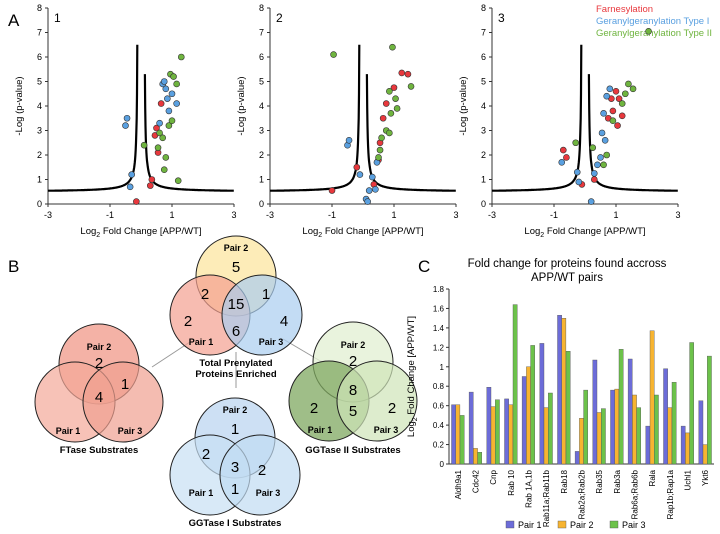 Image resolution: width=720 pixels, height=534 pixels. What do you see at coordinates (377, 401) in the screenshot?
I see `venn-ggt2-pair3-circle` at bounding box center [377, 401].